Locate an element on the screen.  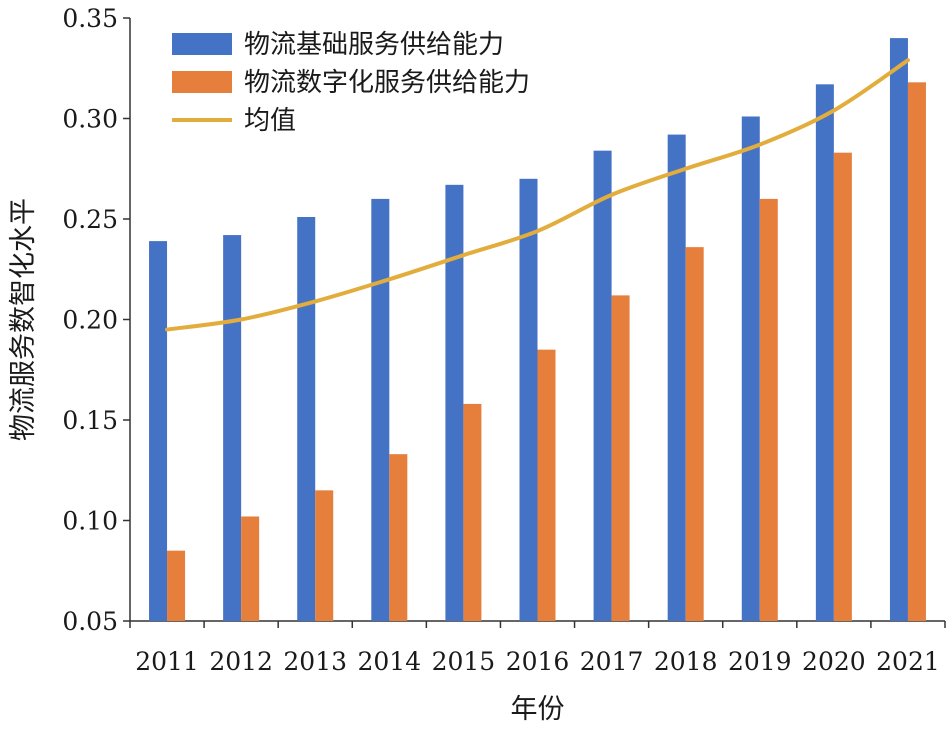
x-tick-label: 2013 is located at coordinates (315, 661).